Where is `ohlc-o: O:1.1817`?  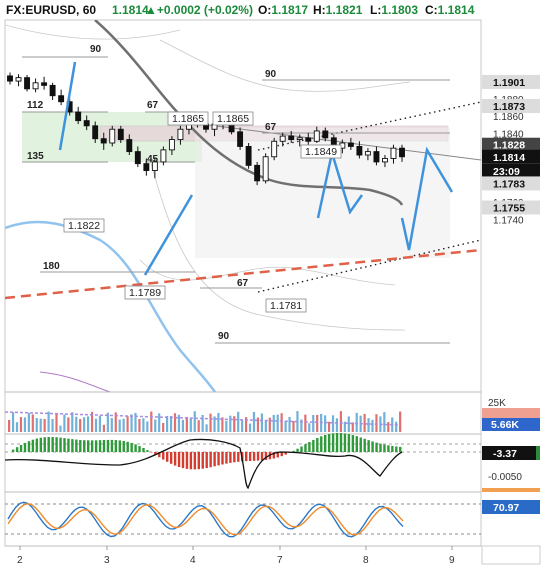
ohlc-o: O:1.1817 is located at coordinates (283, 10).